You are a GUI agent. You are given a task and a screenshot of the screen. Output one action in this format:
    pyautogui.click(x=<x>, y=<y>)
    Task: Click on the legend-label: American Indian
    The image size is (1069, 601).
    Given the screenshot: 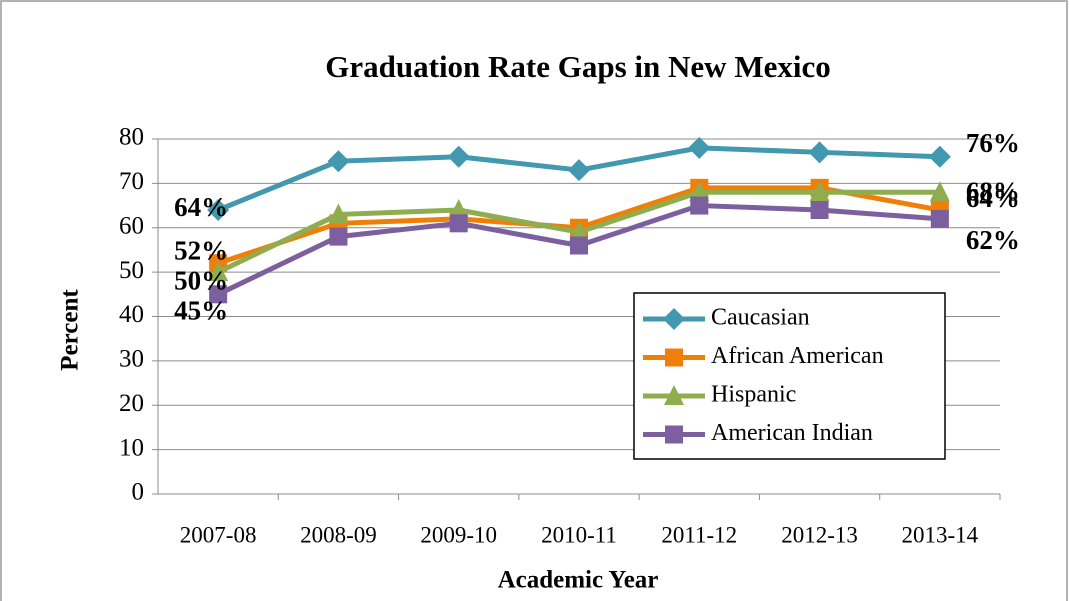 What is the action you would take?
    pyautogui.click(x=792, y=433)
    